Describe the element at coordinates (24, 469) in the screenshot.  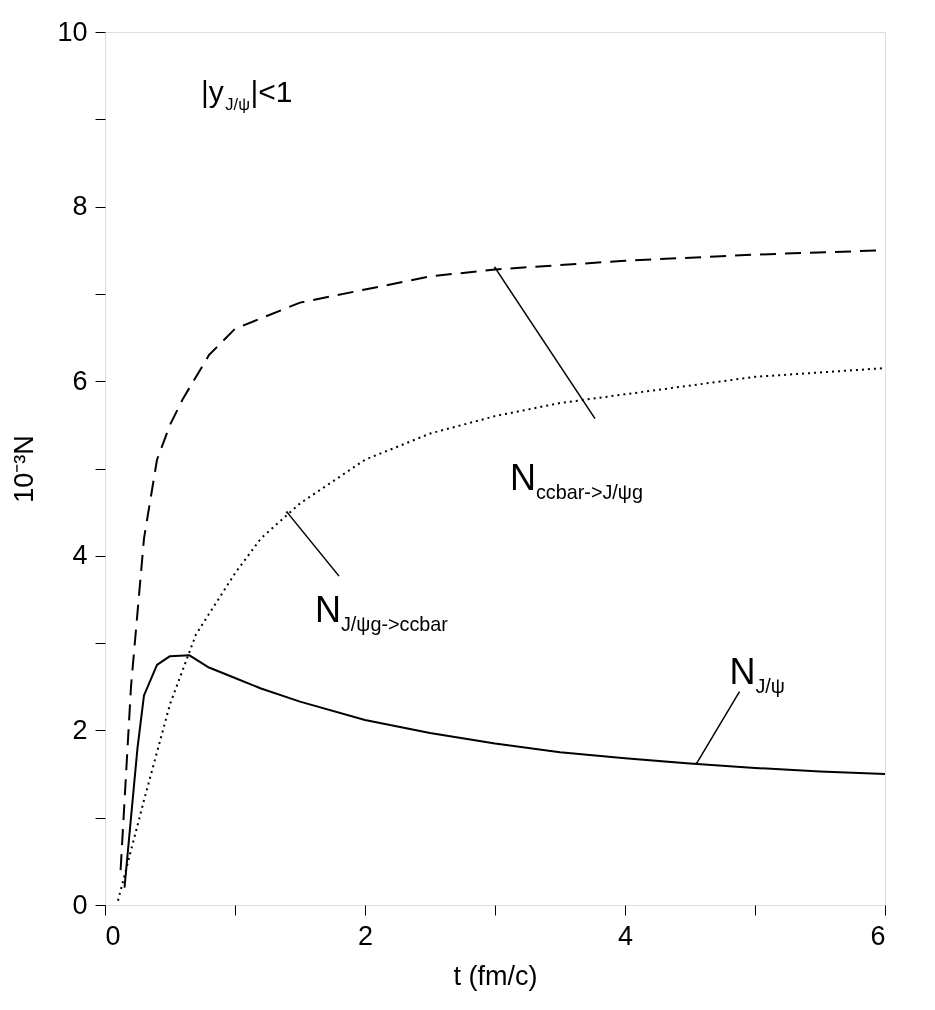
I see `y-axis-title: 10⁻³N` at that location.